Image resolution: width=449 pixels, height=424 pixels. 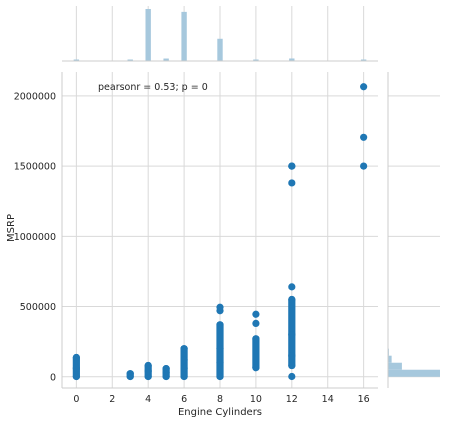 I want to click on x-tick-label: 14, so click(x=328, y=399).